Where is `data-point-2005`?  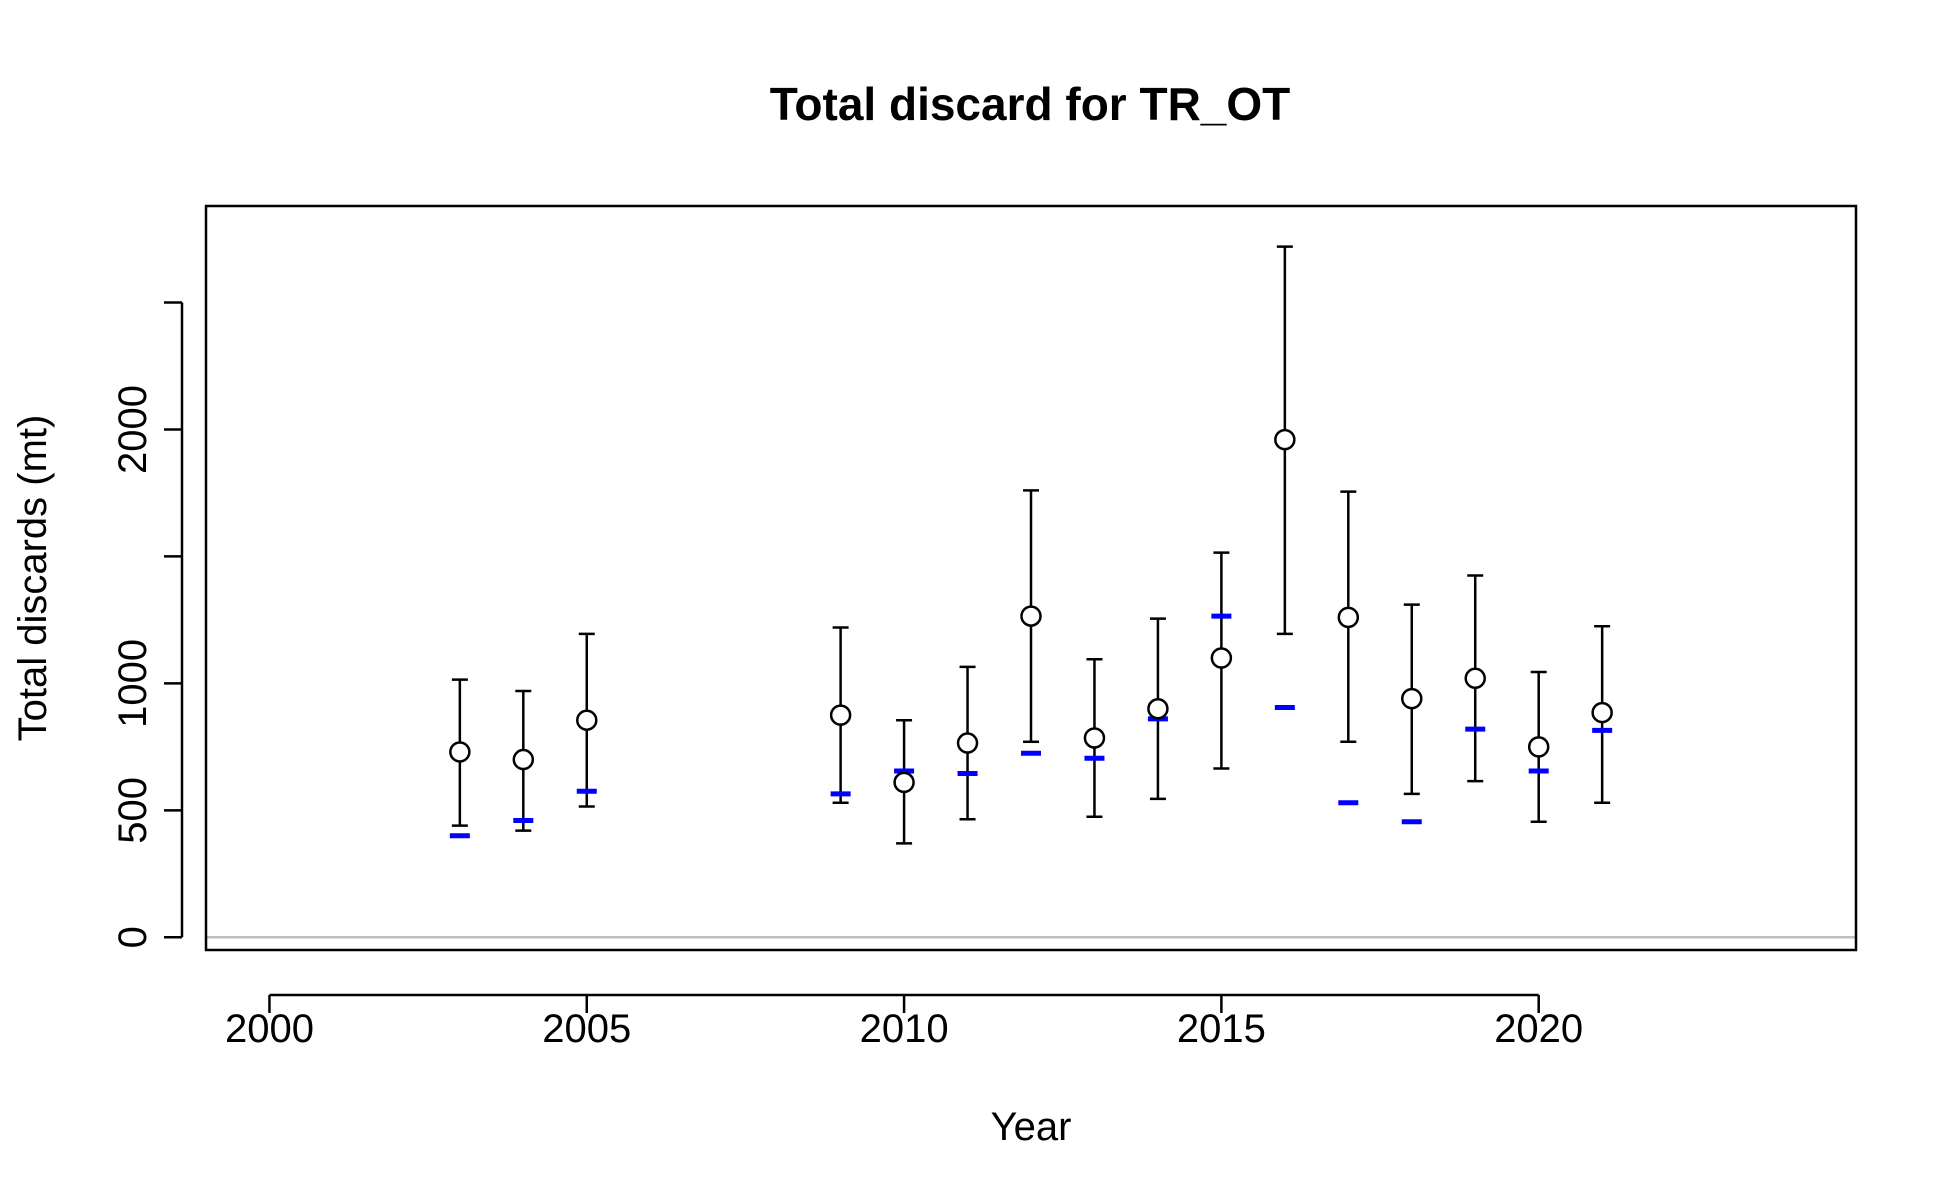 data-point-2005 is located at coordinates (587, 720).